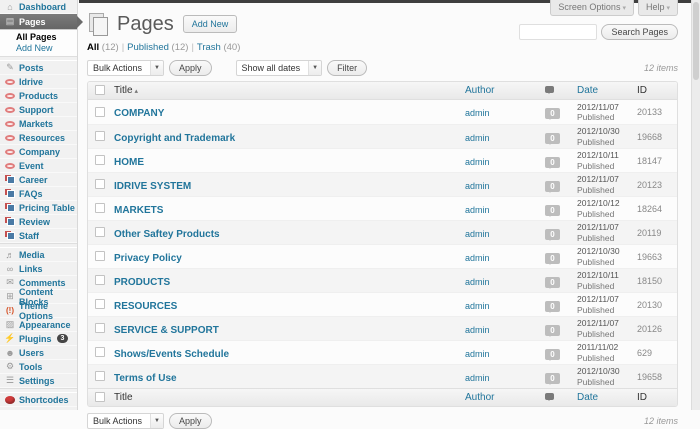 This screenshot has width=700, height=429. What do you see at coordinates (103, 47) in the screenshot?
I see `view-filter-all: All (12)` at bounding box center [103, 47].